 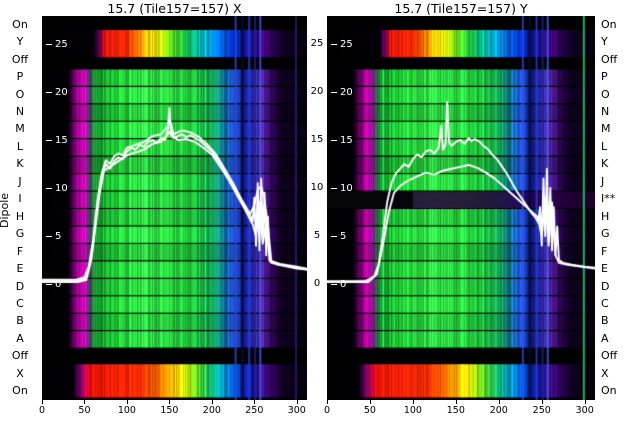 I want to click on dipole-label-right: F, so click(x=604, y=251).